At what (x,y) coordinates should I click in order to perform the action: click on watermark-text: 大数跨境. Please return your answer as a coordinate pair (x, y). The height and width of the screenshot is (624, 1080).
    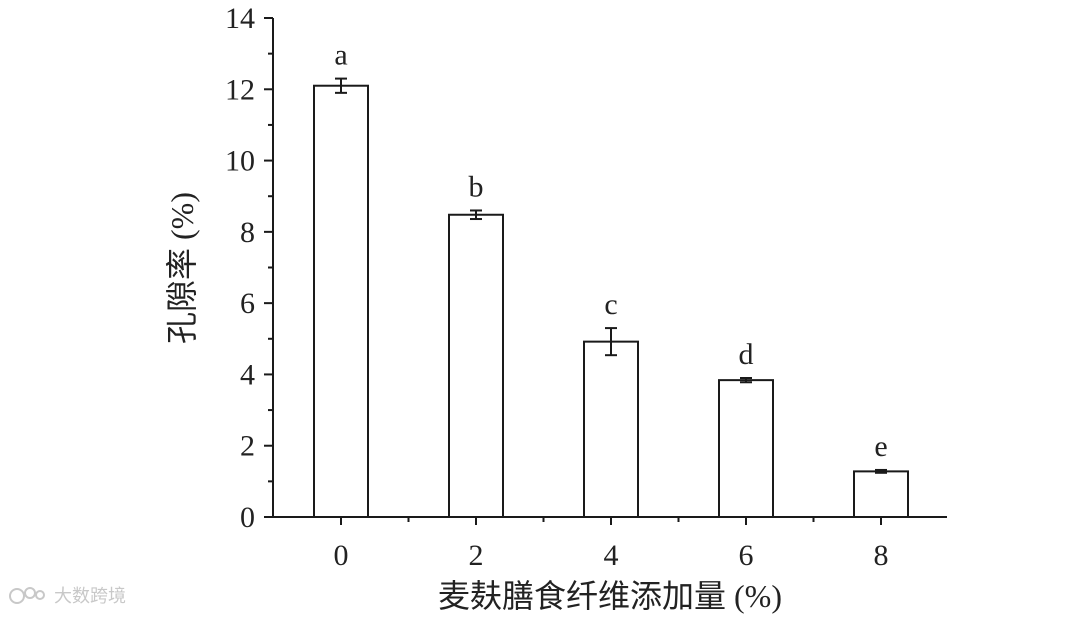
    Looking at the image, I should click on (90, 596).